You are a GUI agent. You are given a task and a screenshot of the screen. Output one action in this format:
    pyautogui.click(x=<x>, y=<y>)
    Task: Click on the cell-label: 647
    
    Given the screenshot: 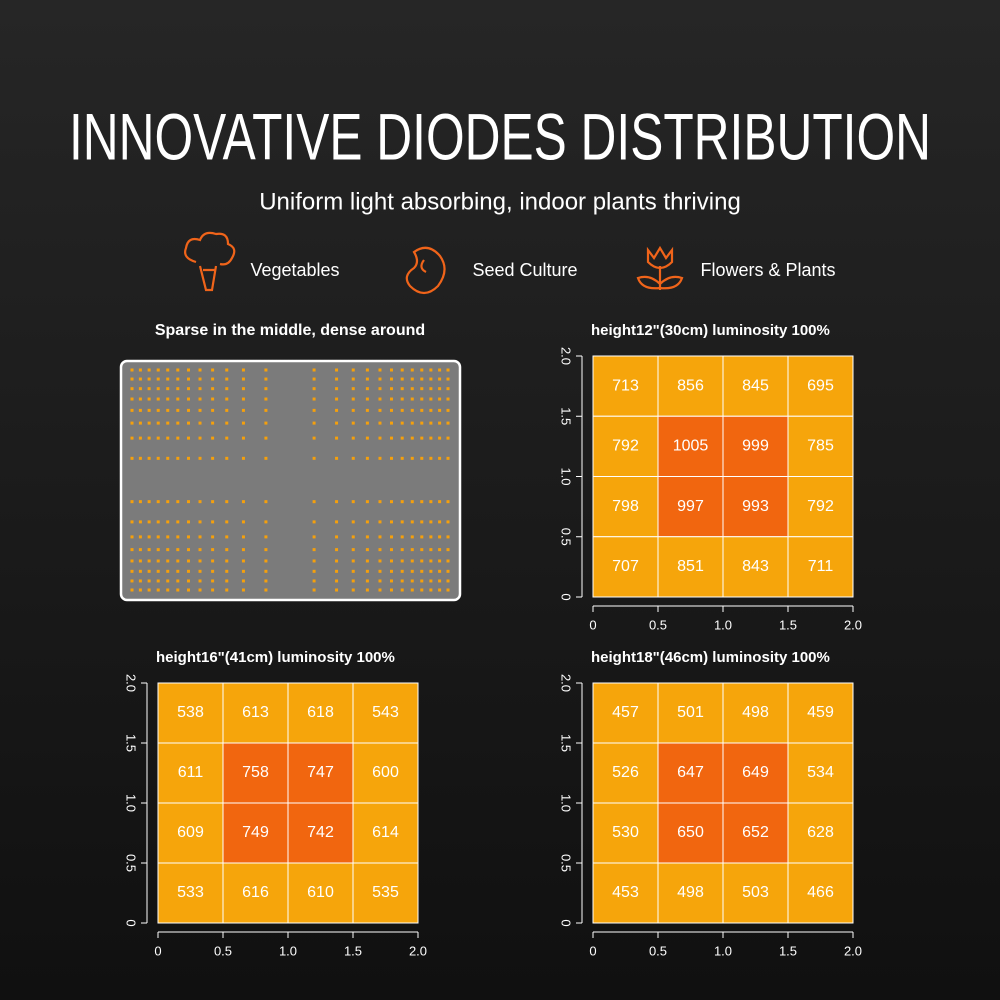 What is the action you would take?
    pyautogui.click(x=690, y=772)
    